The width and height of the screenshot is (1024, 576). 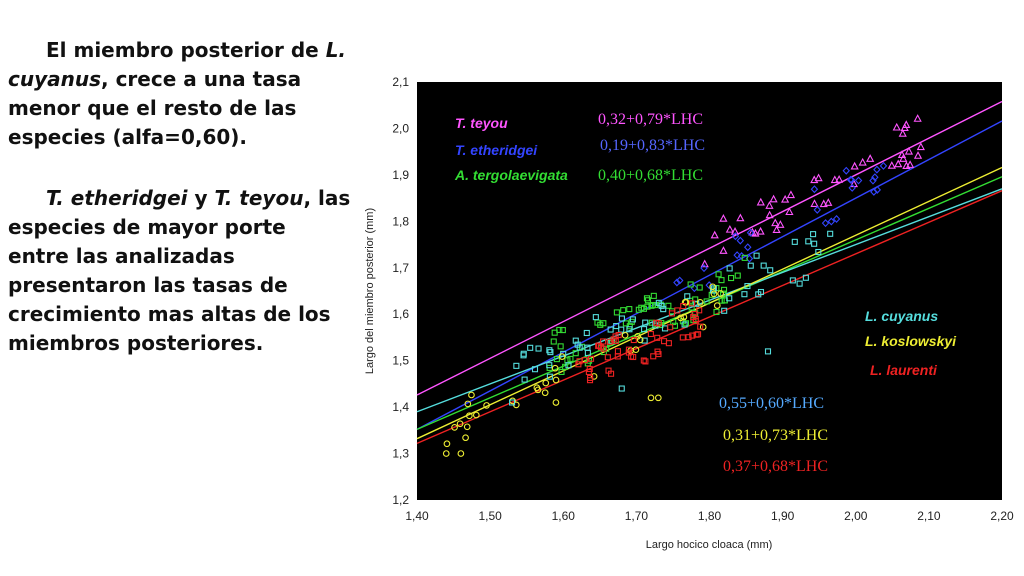 I want to click on p2-species-1: T. etheridgei, so click(x=117, y=198).